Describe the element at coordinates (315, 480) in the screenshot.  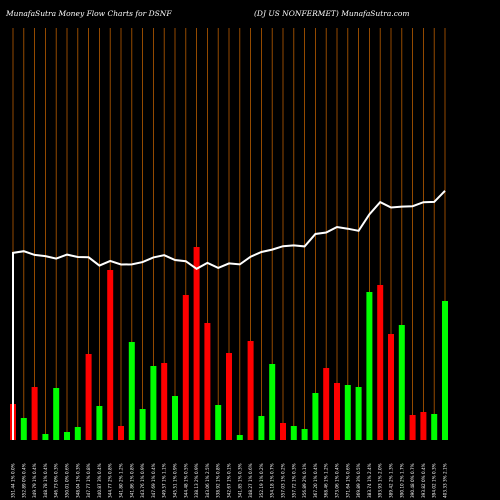
I see `x-tick-label: 367.20 1% 0.4%` at that location.